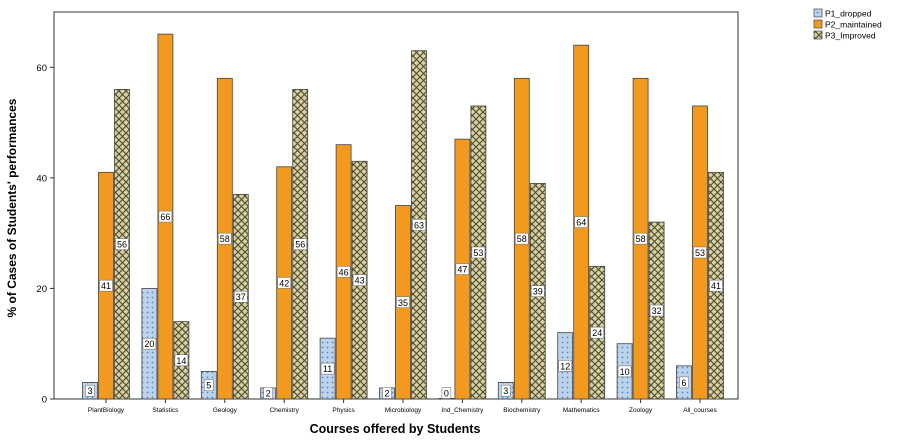  I want to click on value-label: 43, so click(360, 281).